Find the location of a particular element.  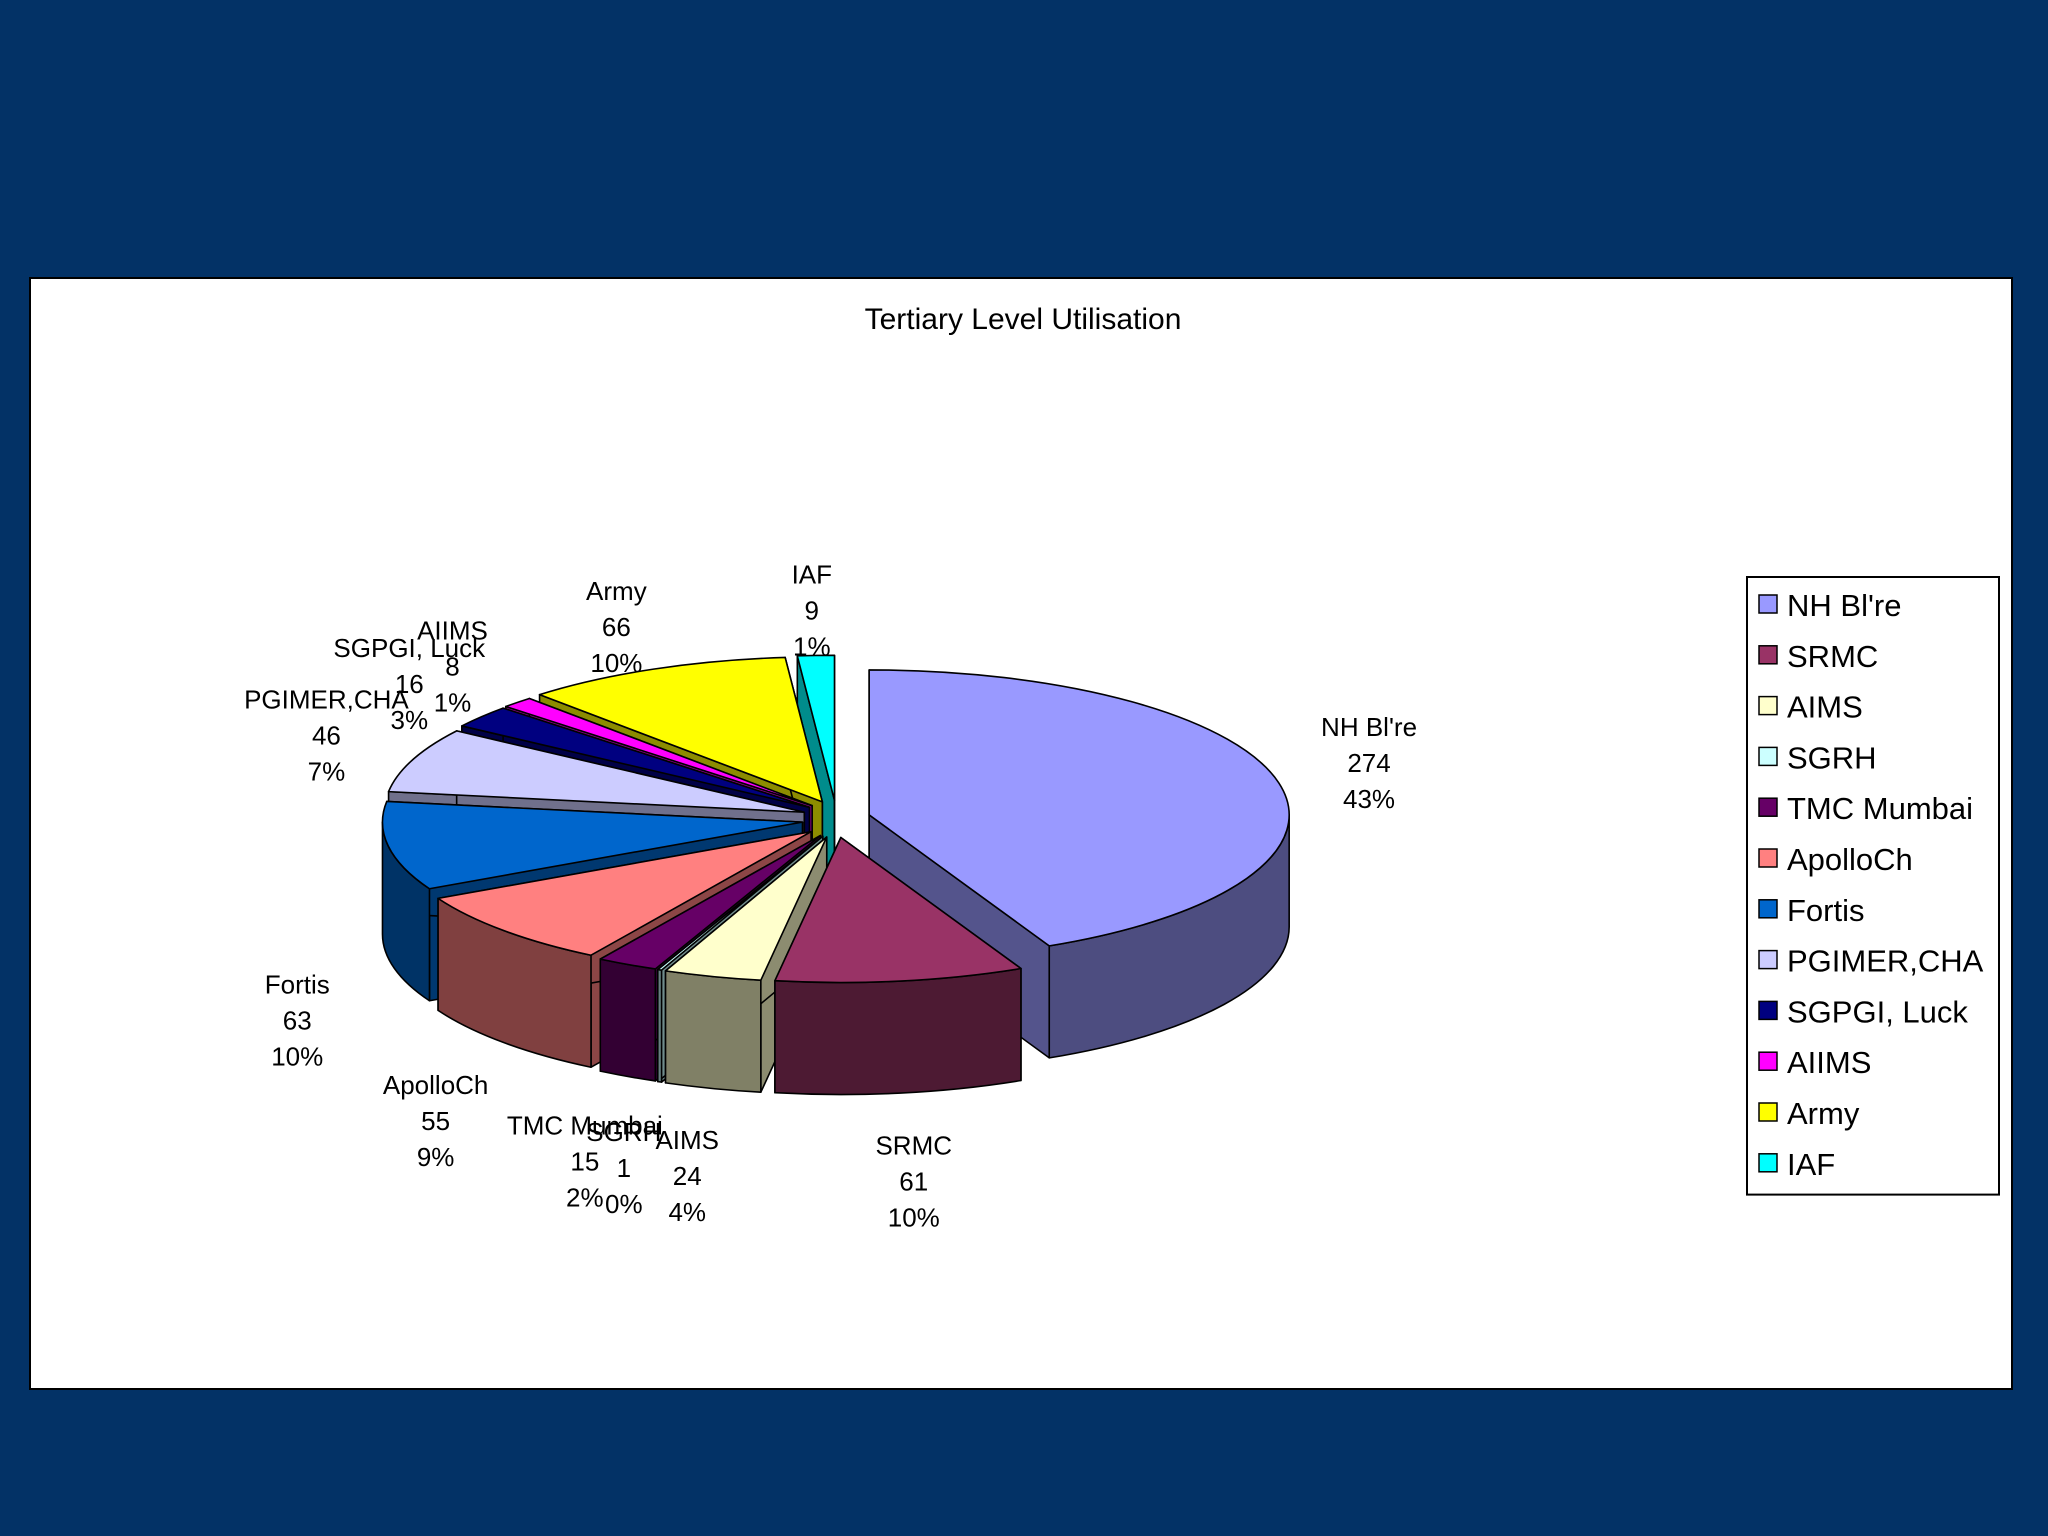

legend-label: NH Bl're is located at coordinates (1844, 605).